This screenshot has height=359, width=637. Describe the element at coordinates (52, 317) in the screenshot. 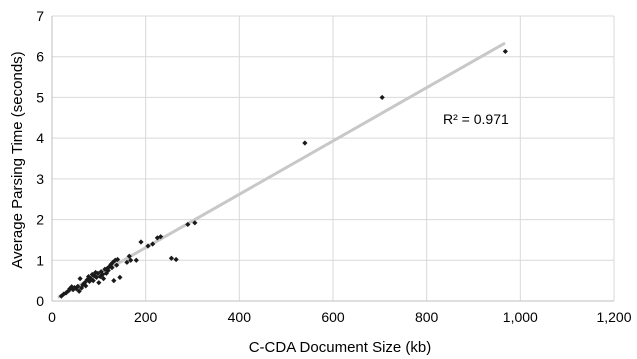

I see `x-tick-label: 0` at that location.